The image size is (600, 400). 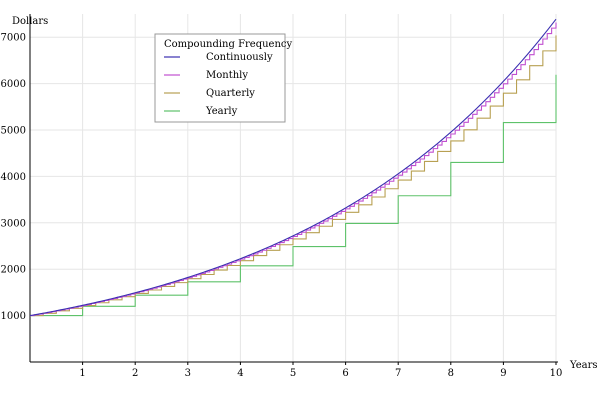 What do you see at coordinates (188, 373) in the screenshot?
I see `x-tick-label: 3` at bounding box center [188, 373].